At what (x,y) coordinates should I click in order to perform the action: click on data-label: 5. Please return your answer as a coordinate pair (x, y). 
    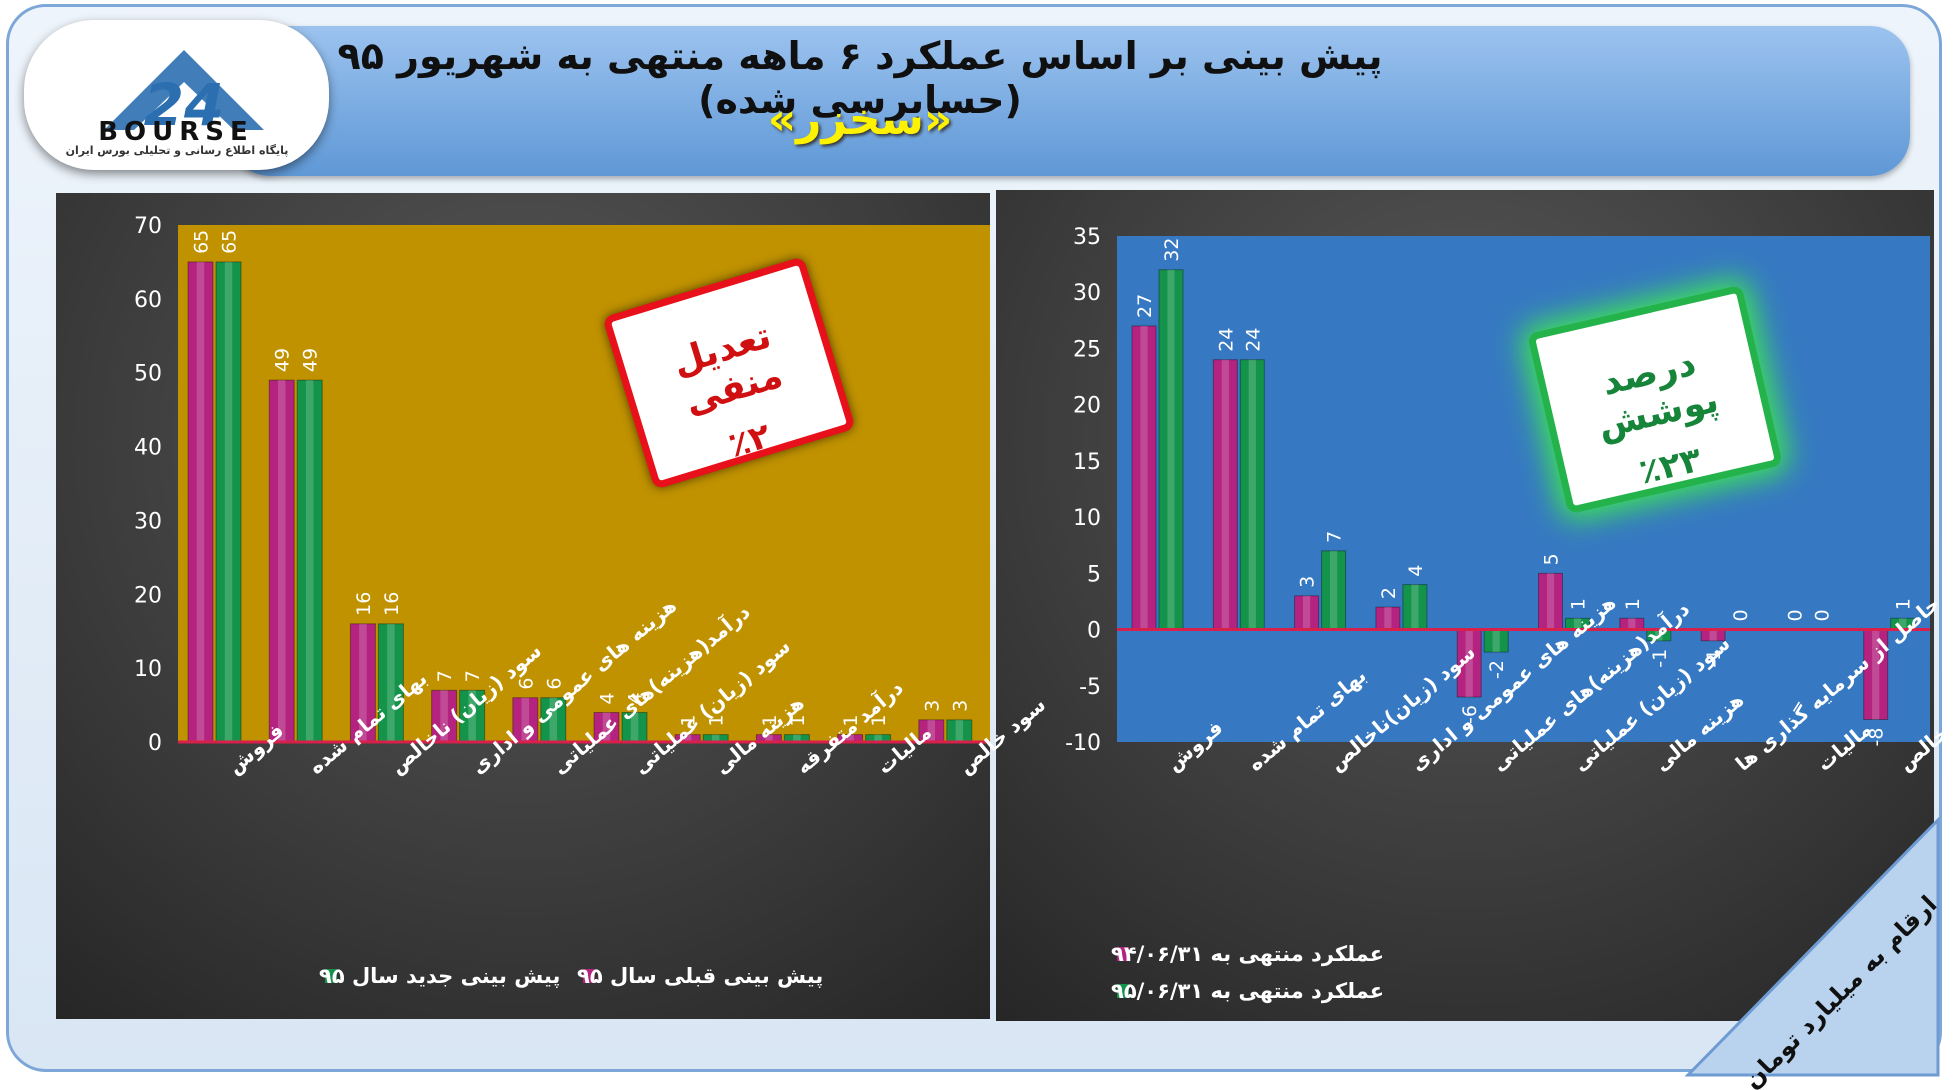
    Looking at the image, I should click on (1552, 559).